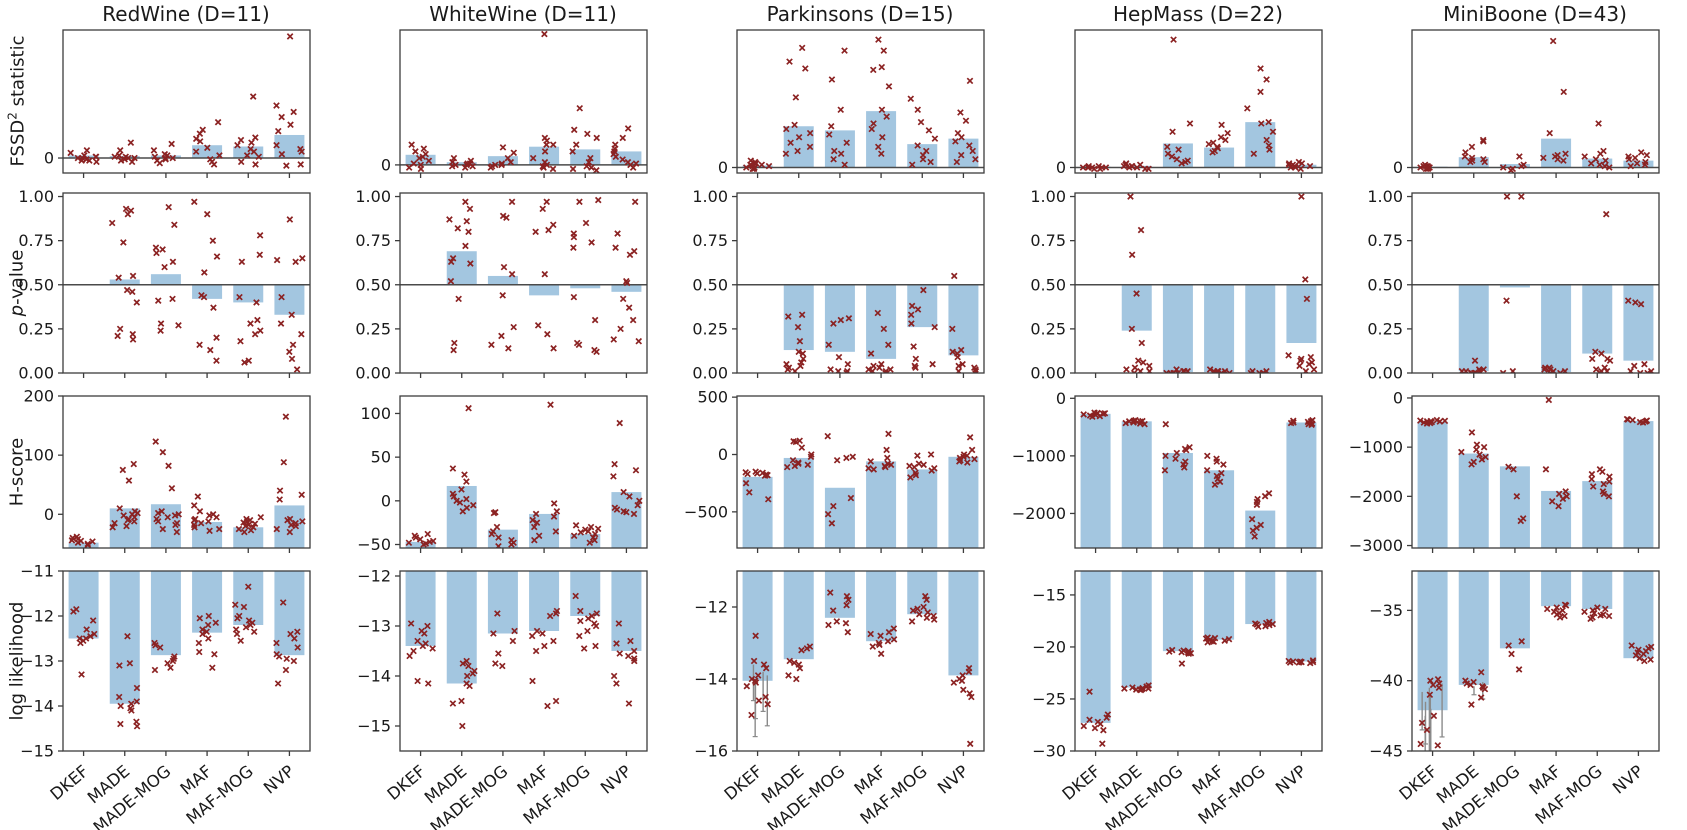 Image resolution: width=1687 pixels, height=830 pixels. What do you see at coordinates (17, 277) in the screenshot?
I see `label-text: -value` at bounding box center [17, 277].